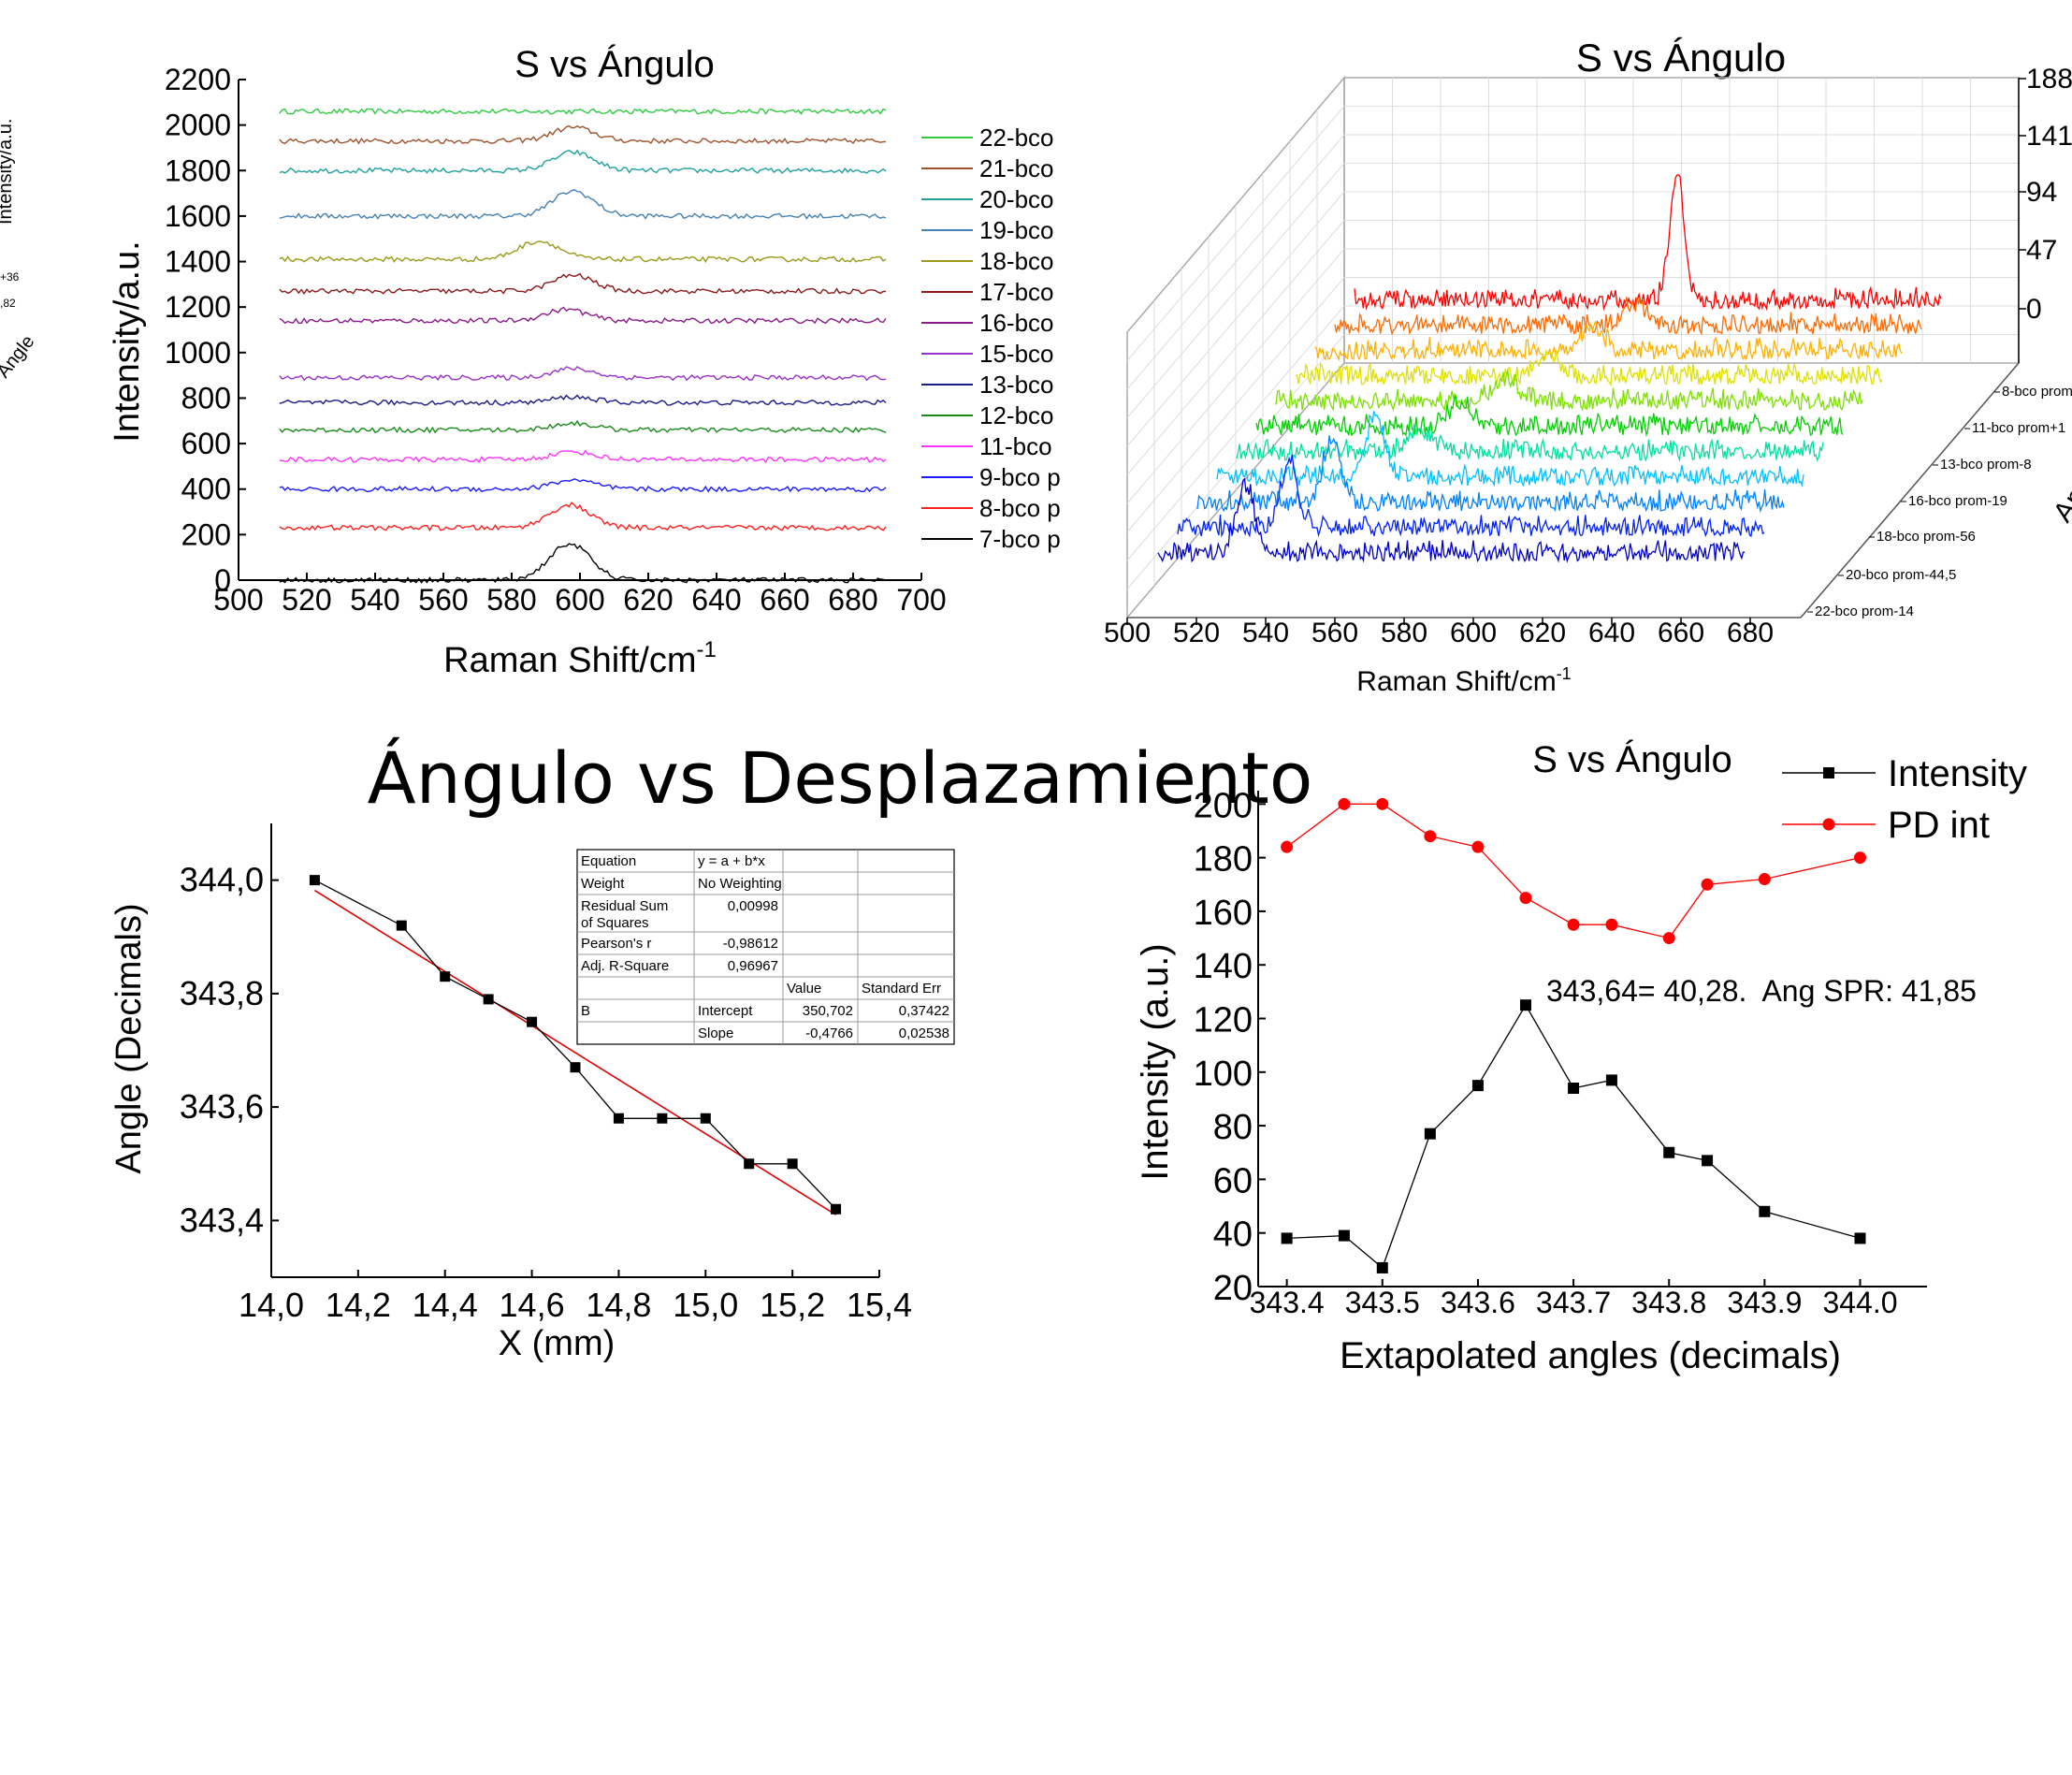 The width and height of the screenshot is (2072, 1775). Describe the element at coordinates (306, 600) in the screenshot. I see `p1-x-tick-label: 520` at that location.